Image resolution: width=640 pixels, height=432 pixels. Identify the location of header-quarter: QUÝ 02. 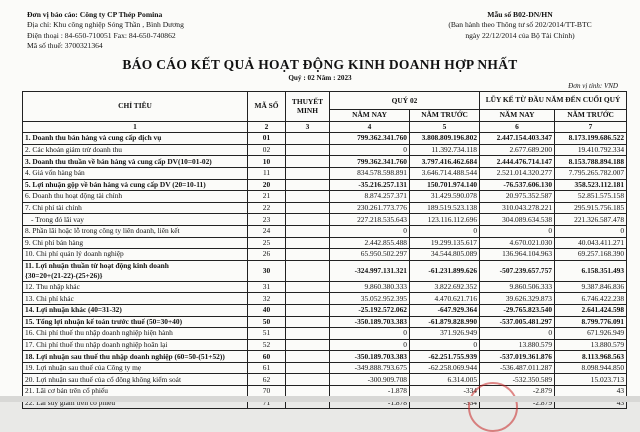
(404, 100).